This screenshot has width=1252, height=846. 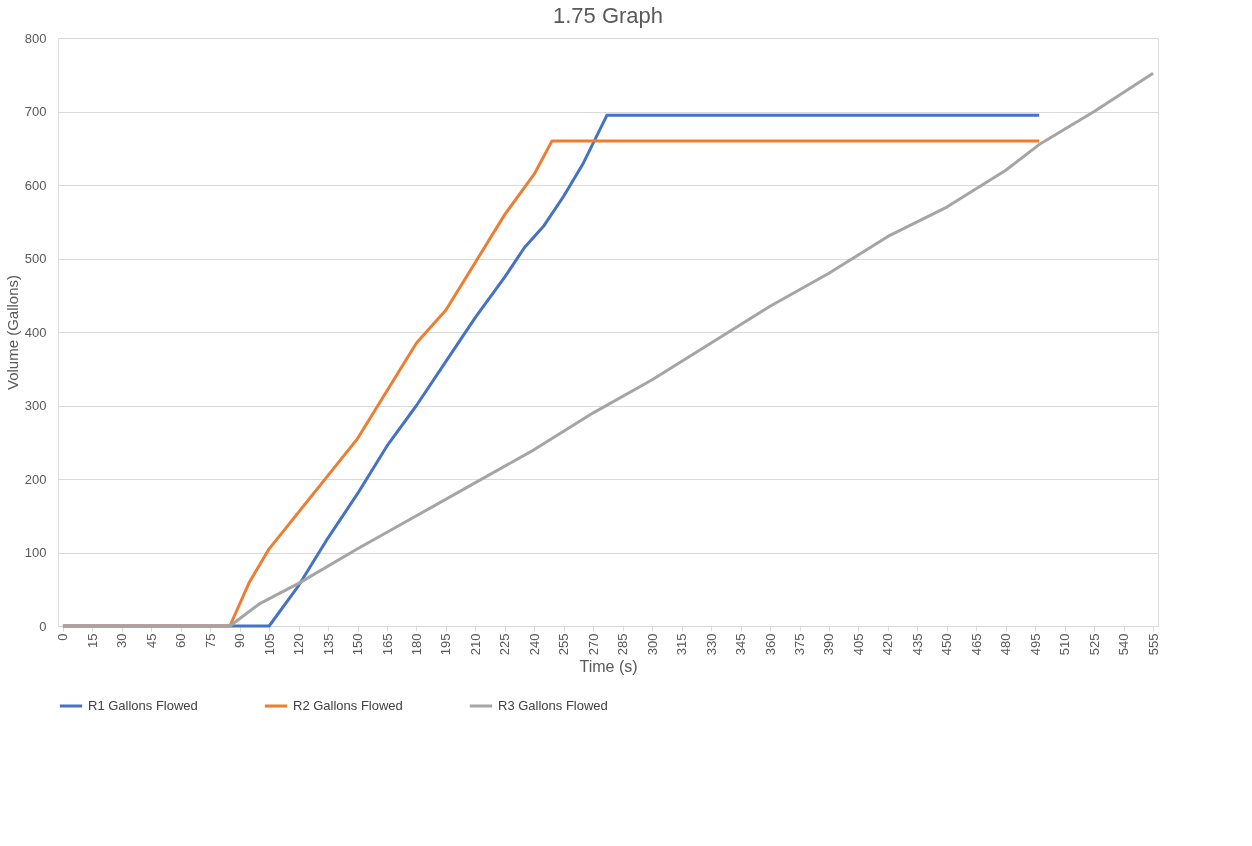 I want to click on y-tick-label: 800, so click(x=35, y=38).